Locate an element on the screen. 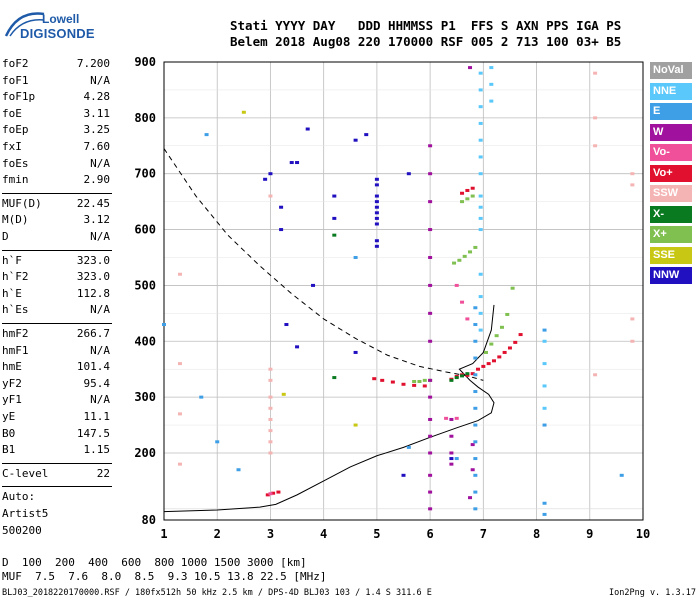 This screenshot has width=700, height=600. param-row: h`F2 323.0 is located at coordinates (56, 277).